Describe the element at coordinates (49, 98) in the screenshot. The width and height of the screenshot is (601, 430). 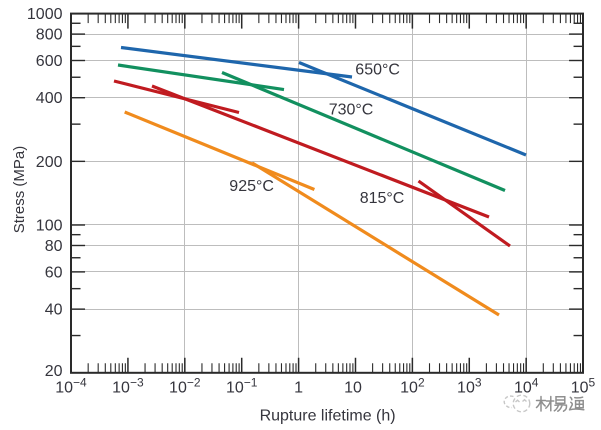
I see `svg-text: 400` at that location.